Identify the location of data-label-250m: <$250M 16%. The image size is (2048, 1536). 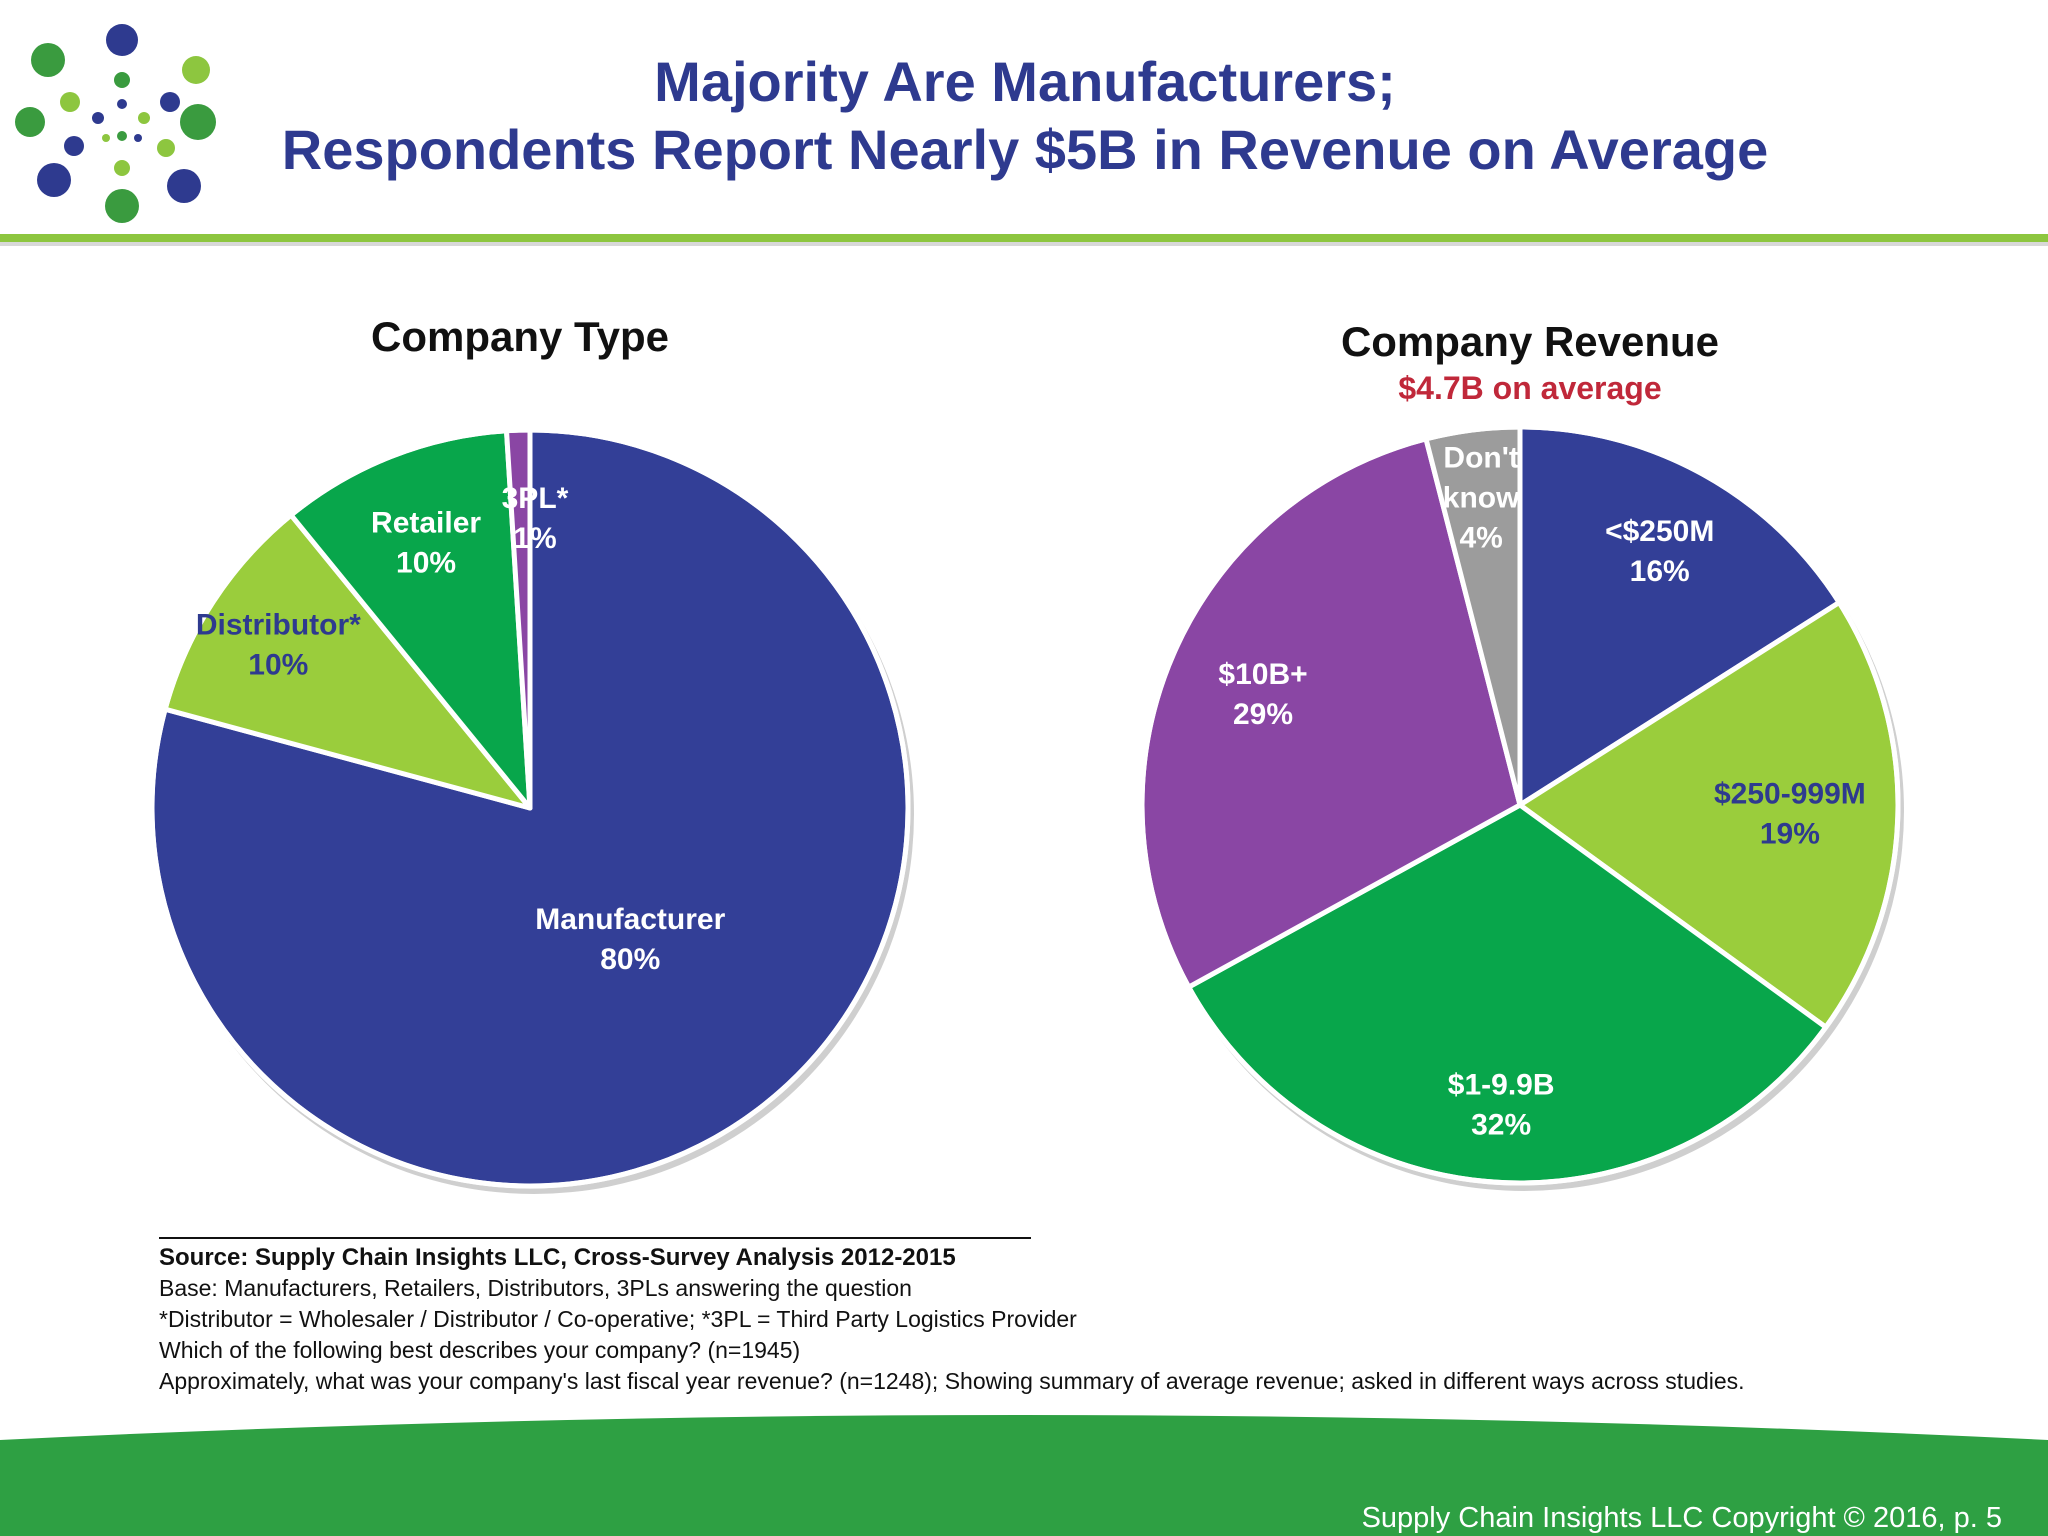
(1659, 551).